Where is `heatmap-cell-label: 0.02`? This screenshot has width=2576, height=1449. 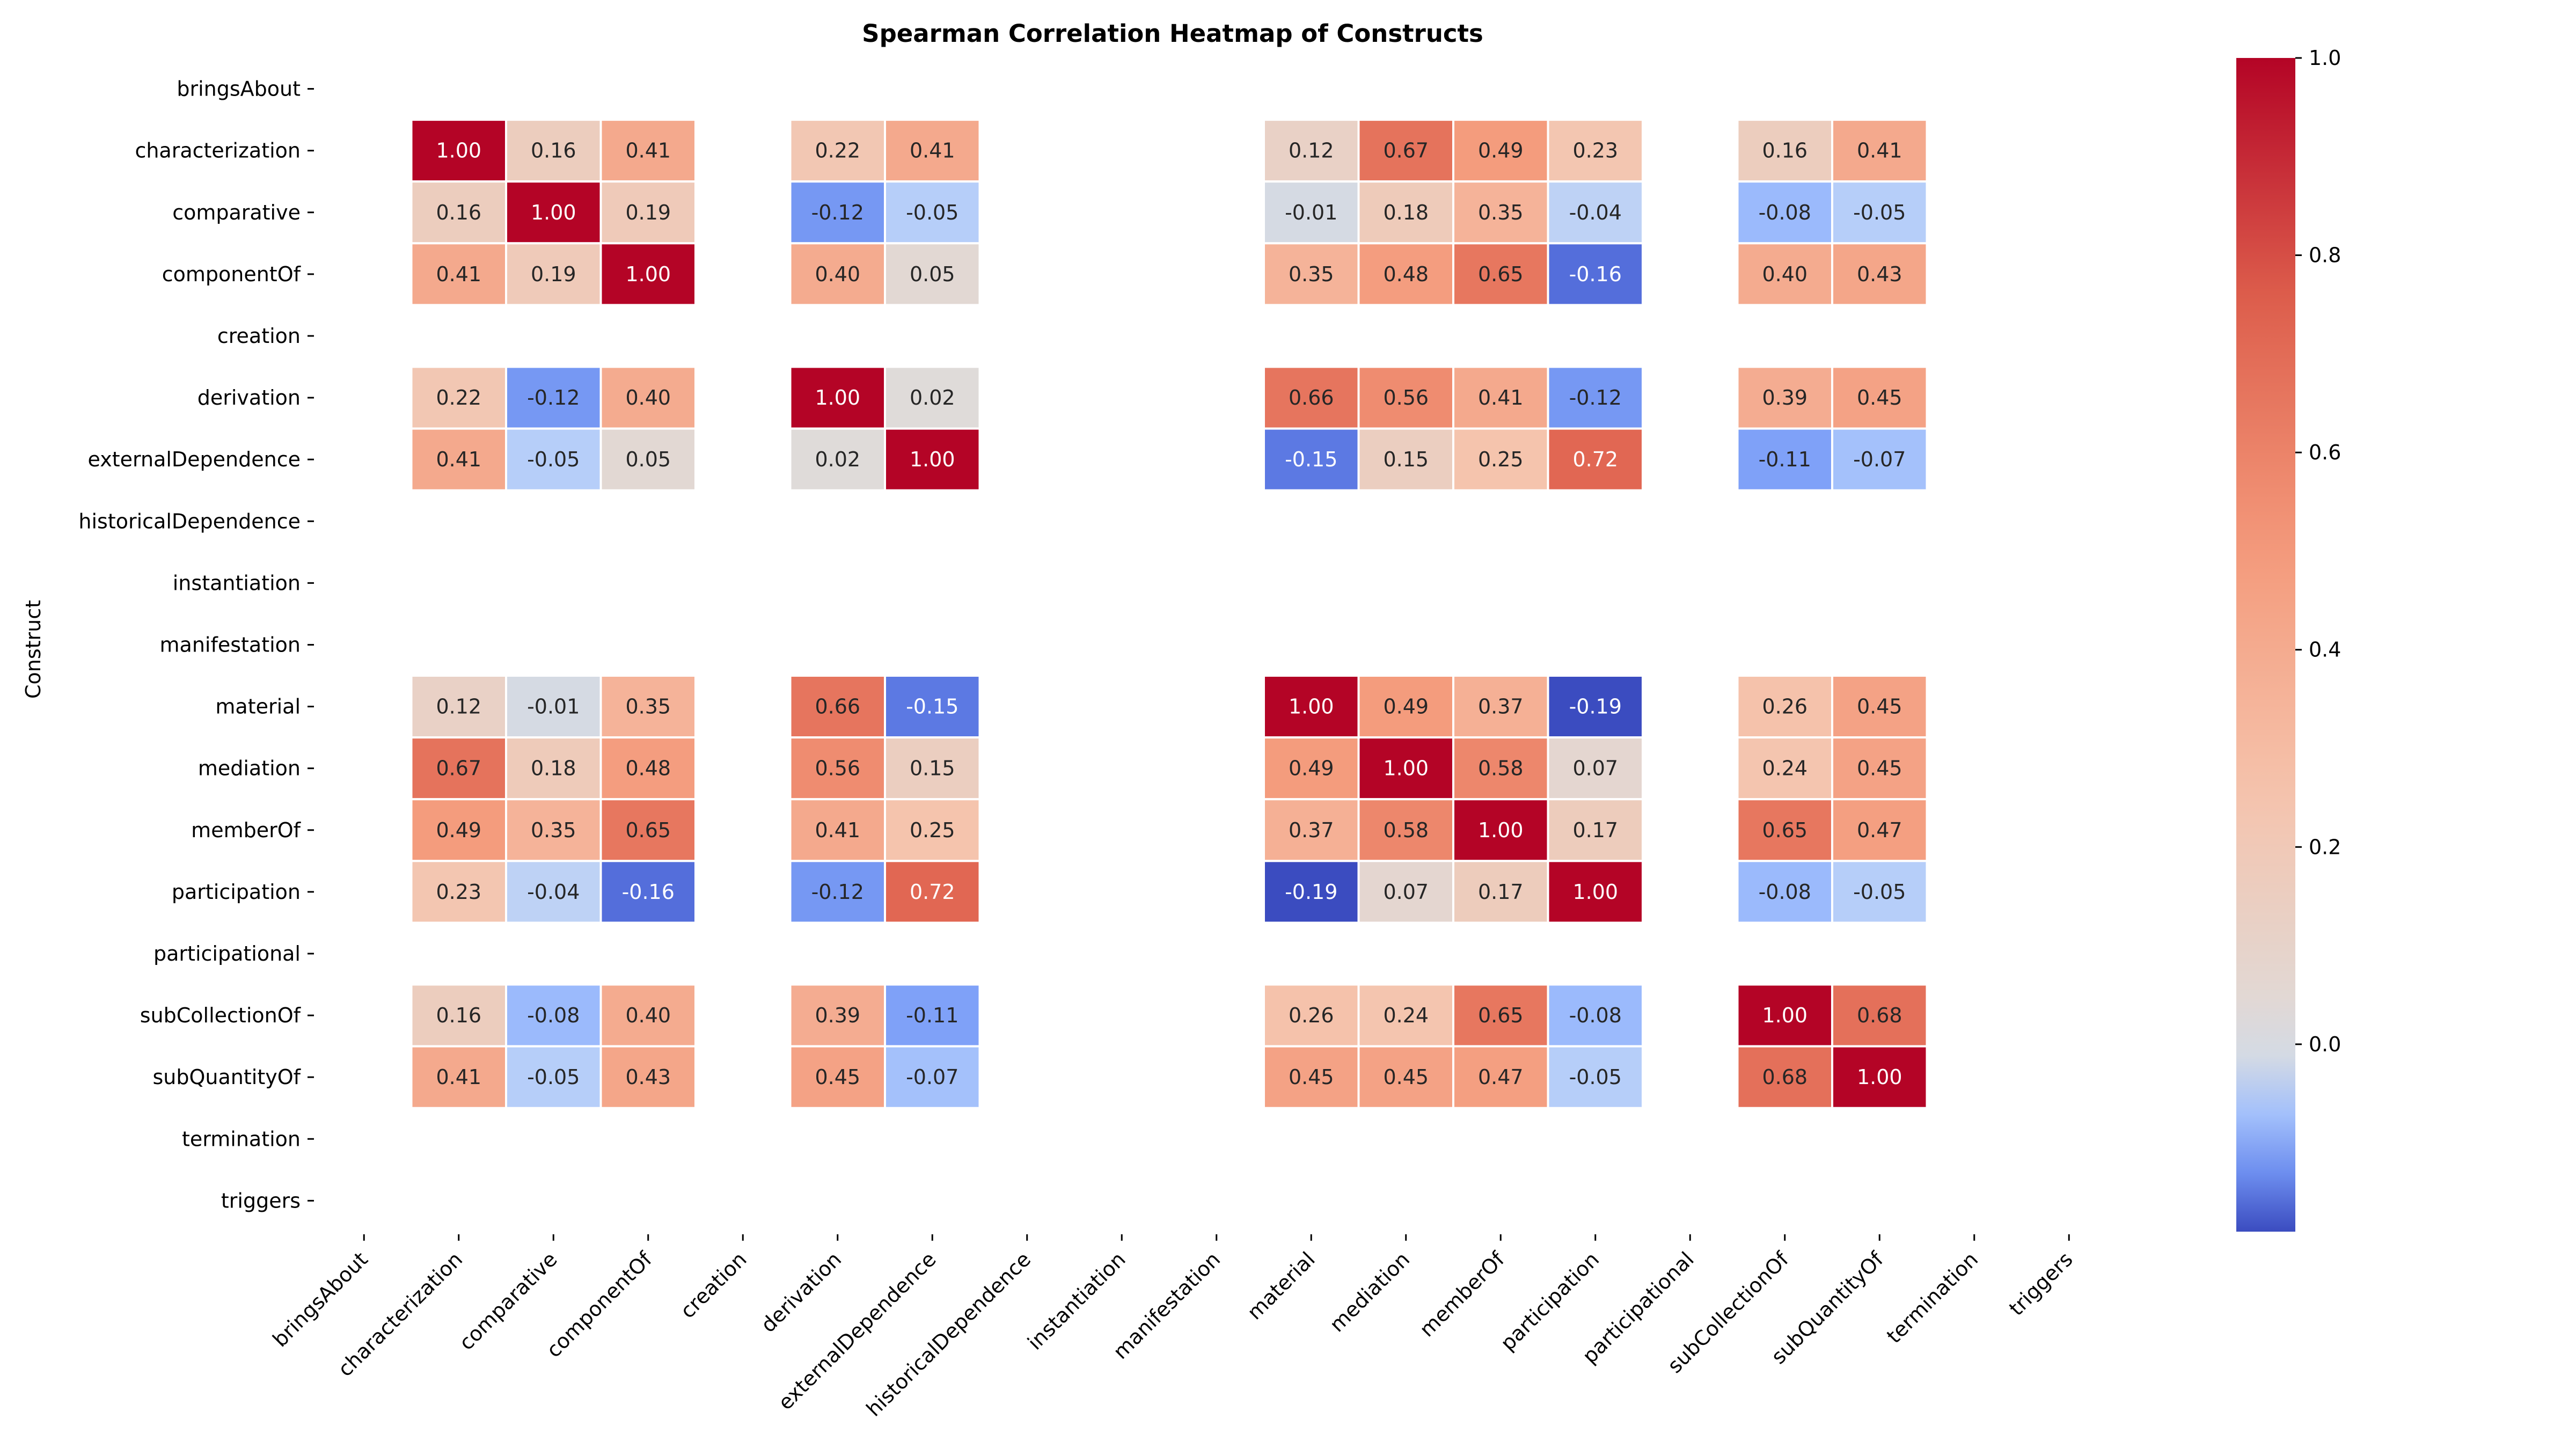
heatmap-cell-label: 0.02 is located at coordinates (932, 397).